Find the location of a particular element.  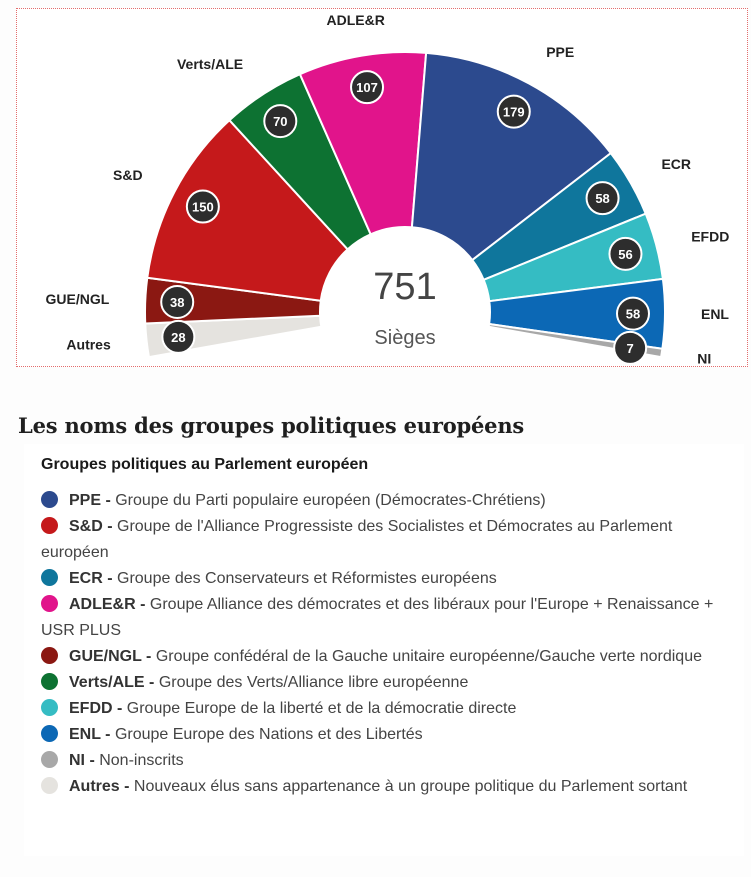

segment-label-verts-ale: Verts/ALE is located at coordinates (210, 64).